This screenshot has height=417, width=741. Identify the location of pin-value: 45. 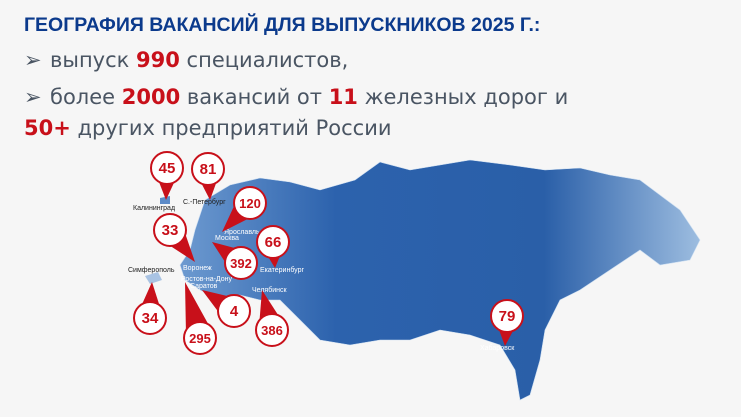
(167, 168).